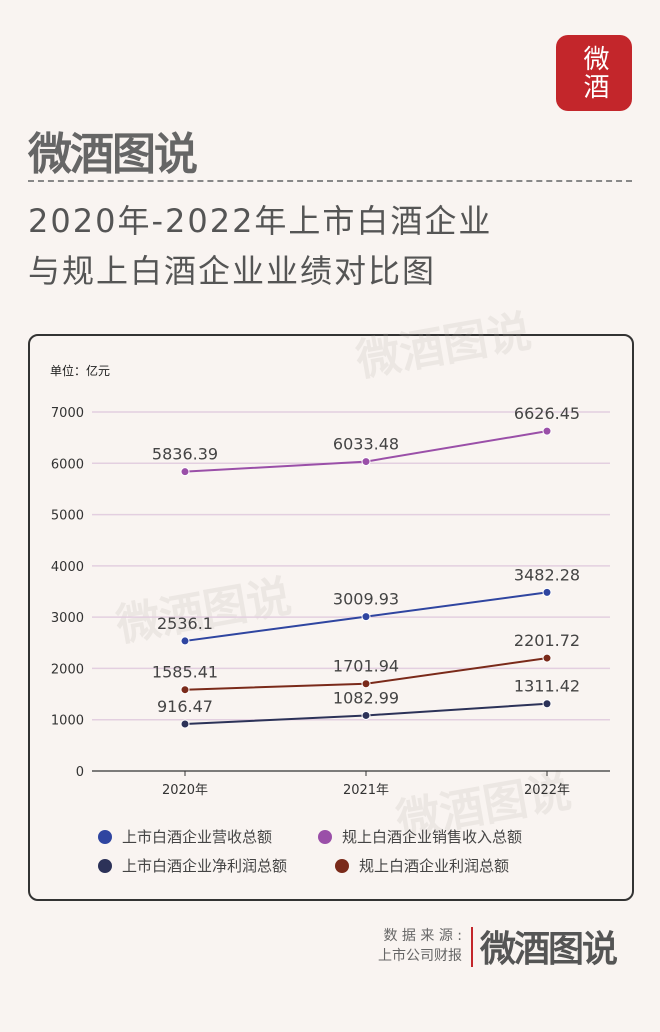  What do you see at coordinates (412, 946) in the screenshot?
I see `data-source: 数 据 来 源 : 上市公司财报` at bounding box center [412, 946].